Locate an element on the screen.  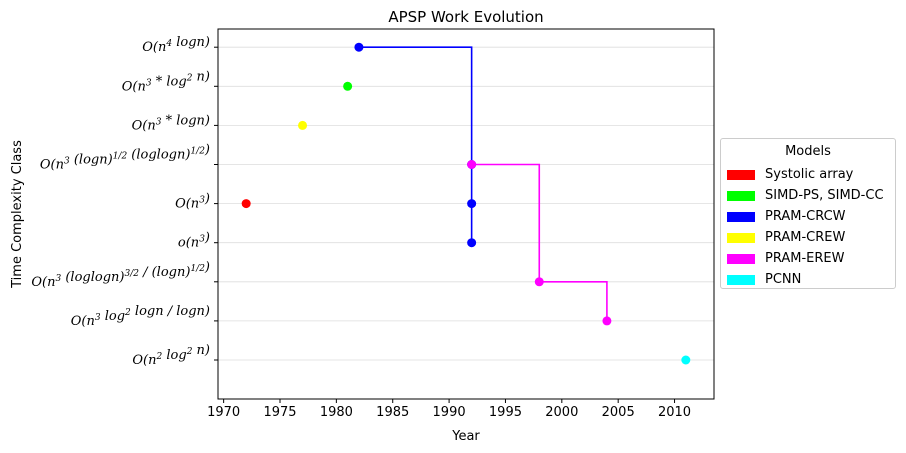
legend-label: PCNN is located at coordinates (783, 279).